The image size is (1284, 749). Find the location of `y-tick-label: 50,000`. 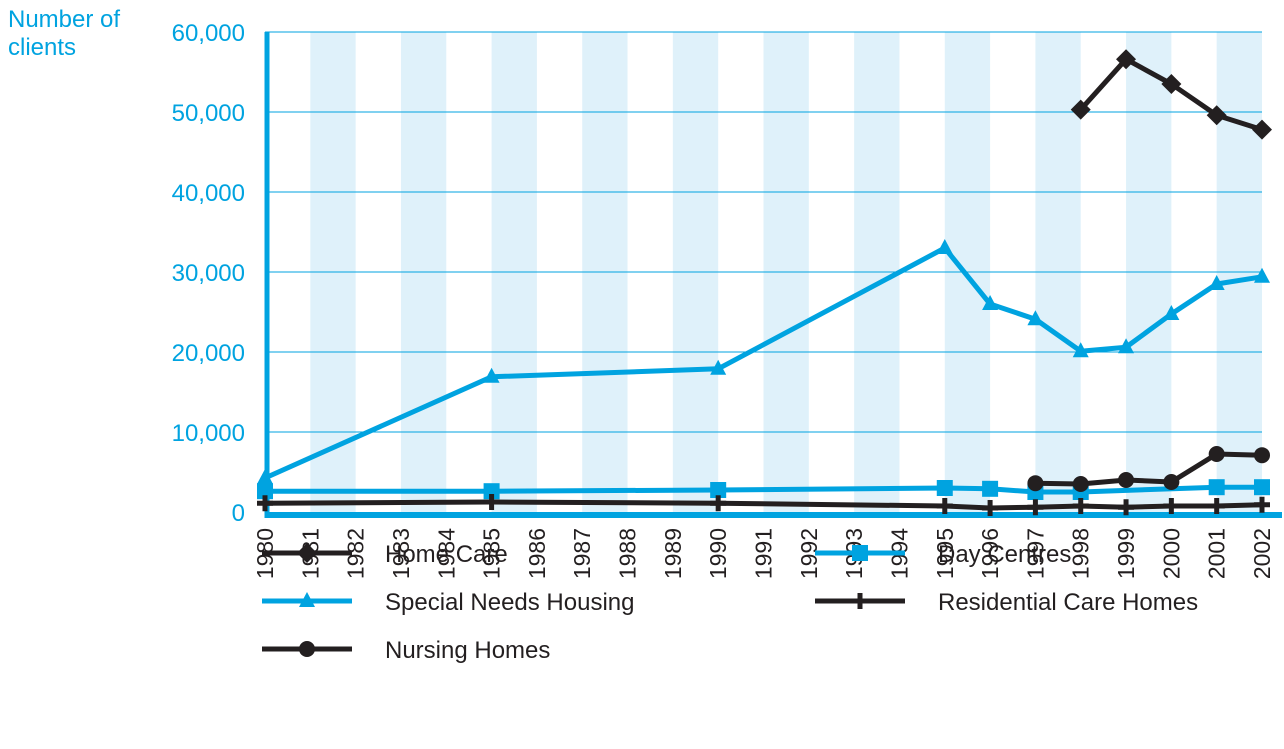

y-tick-label: 50,000 is located at coordinates (208, 113).